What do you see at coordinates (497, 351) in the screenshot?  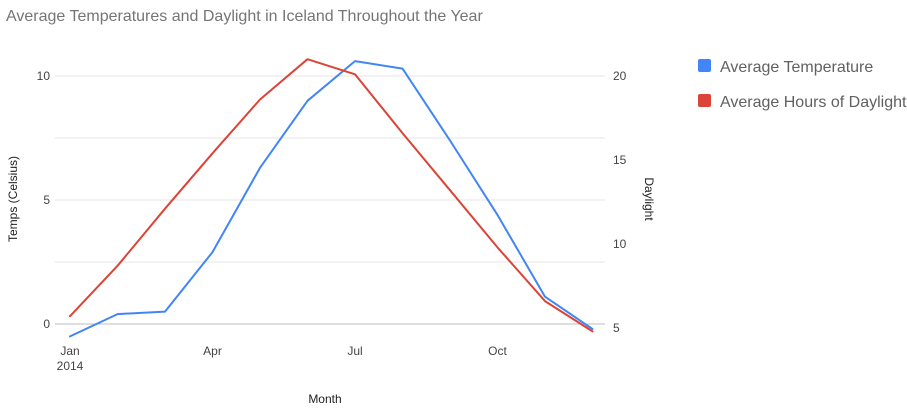 I see `x-tick-label: Oct` at bounding box center [497, 351].